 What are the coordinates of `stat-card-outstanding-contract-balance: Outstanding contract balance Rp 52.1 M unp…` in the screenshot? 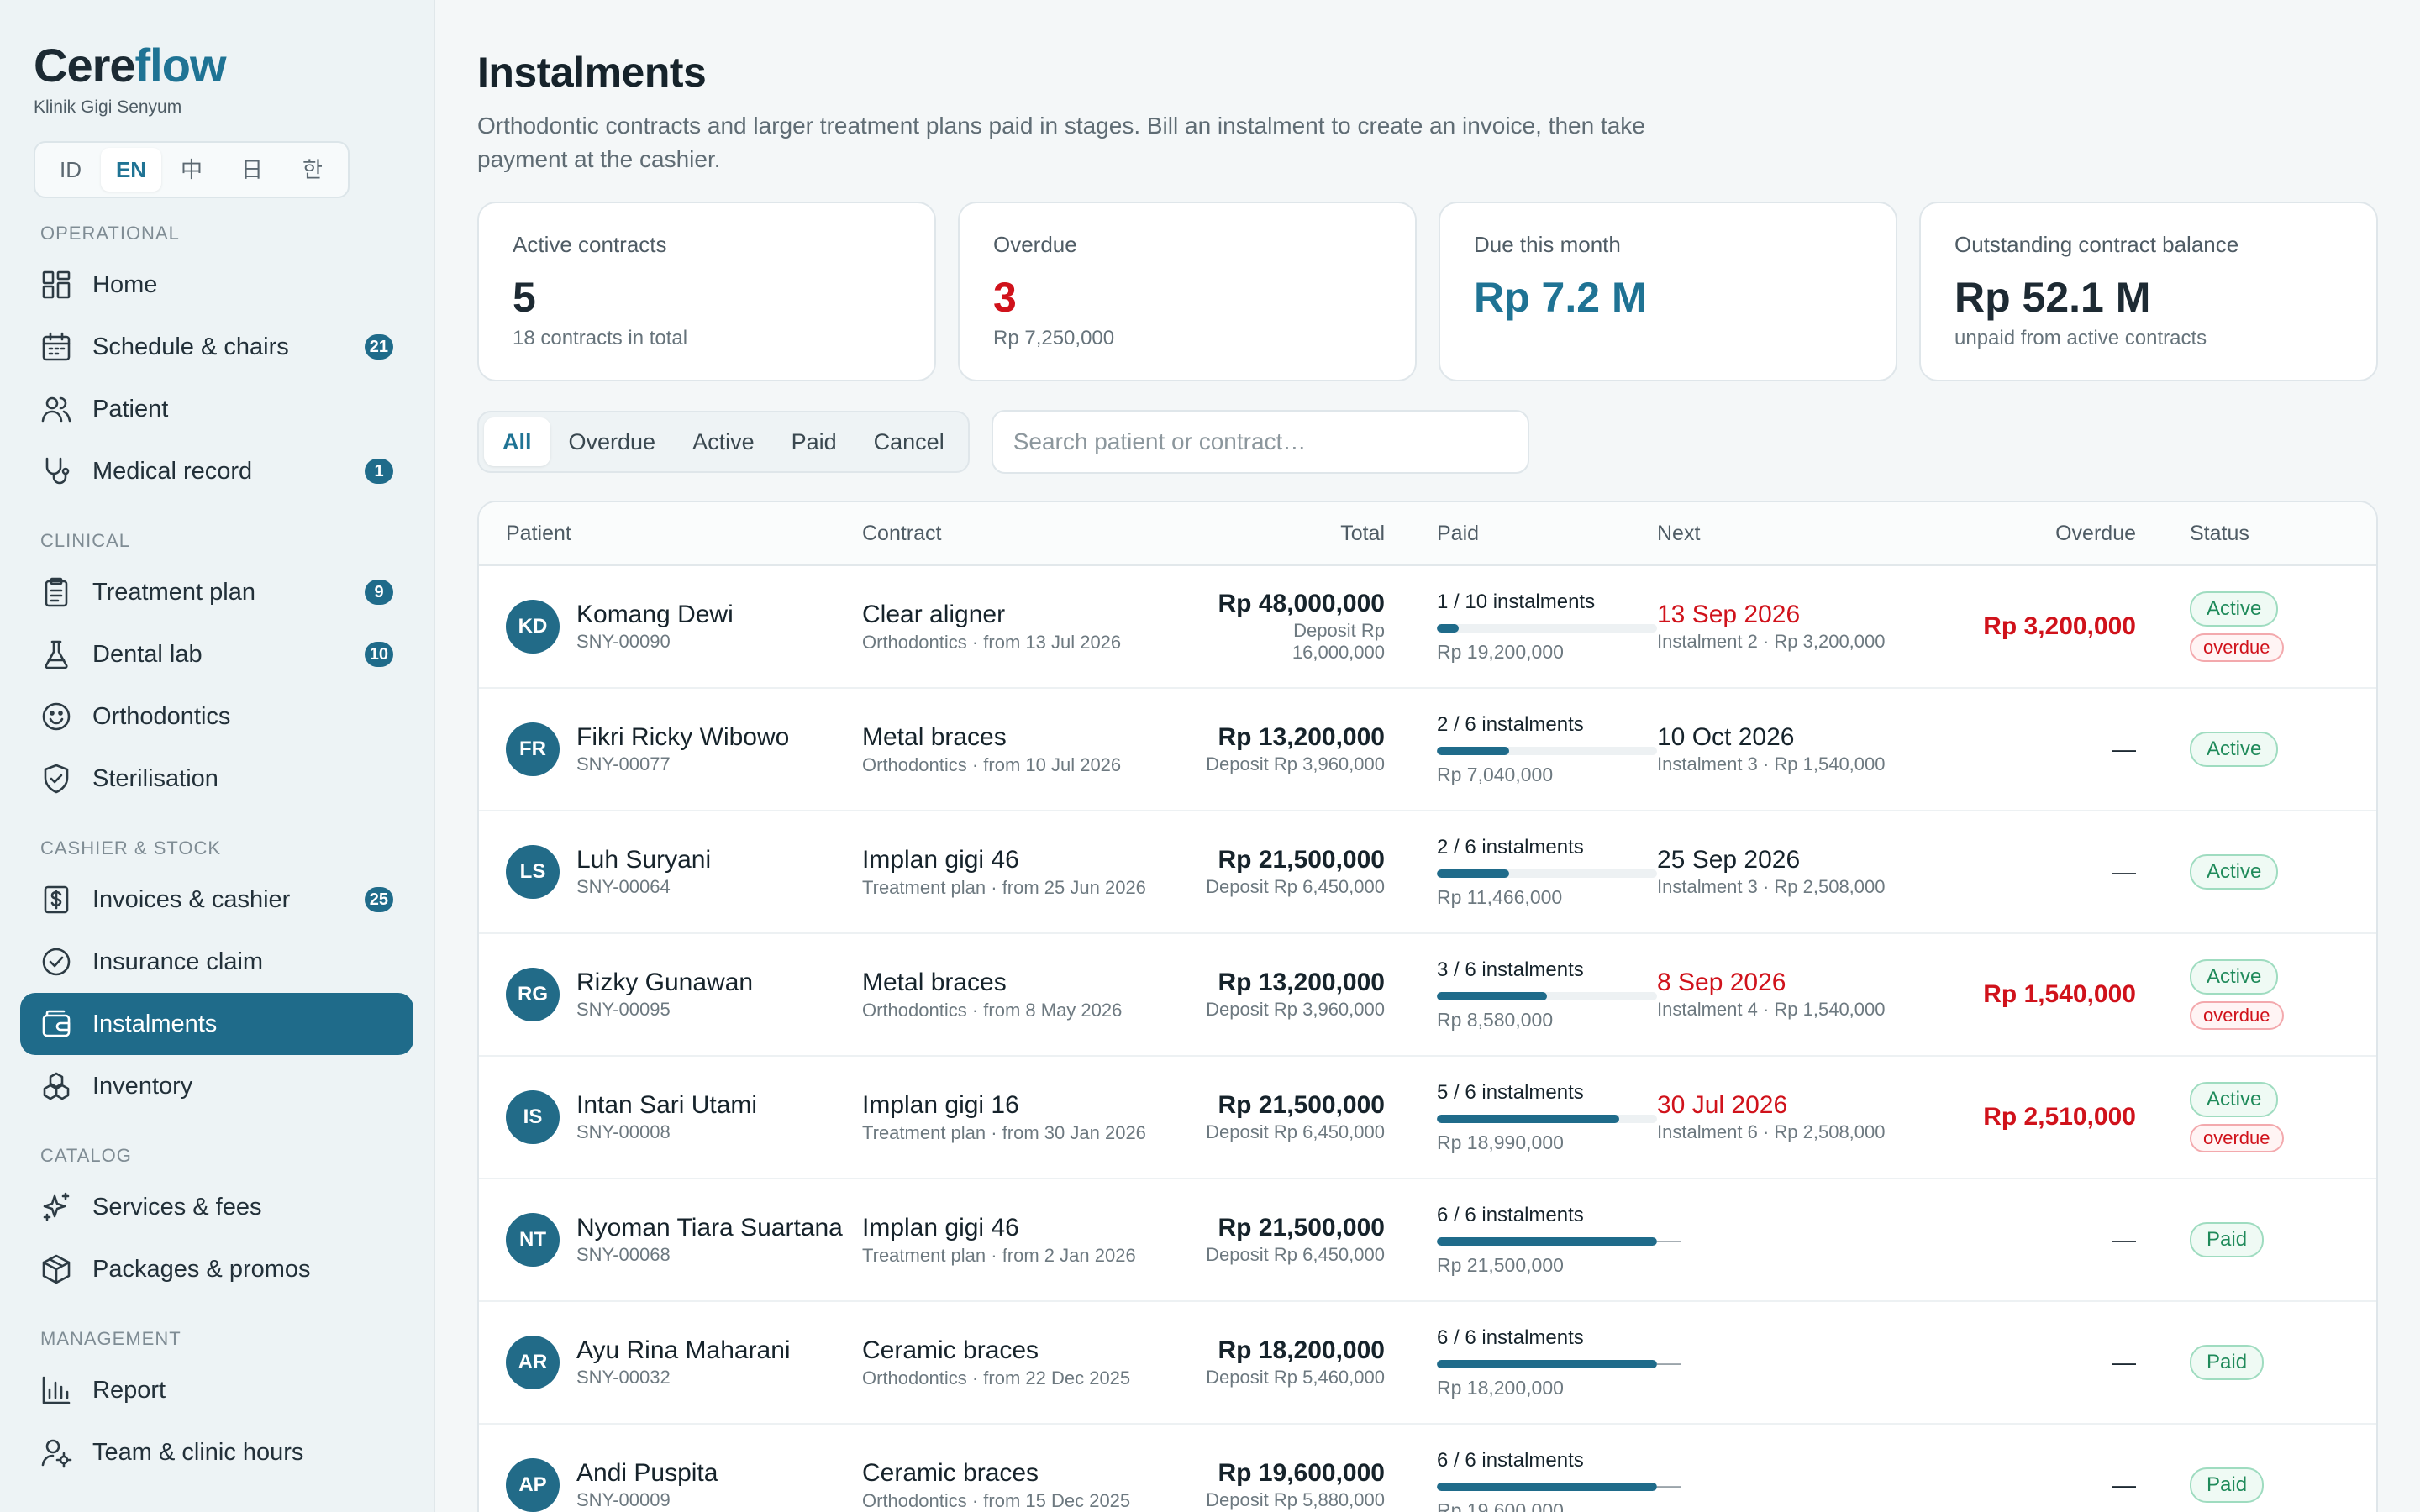 It's located at (2148, 291).